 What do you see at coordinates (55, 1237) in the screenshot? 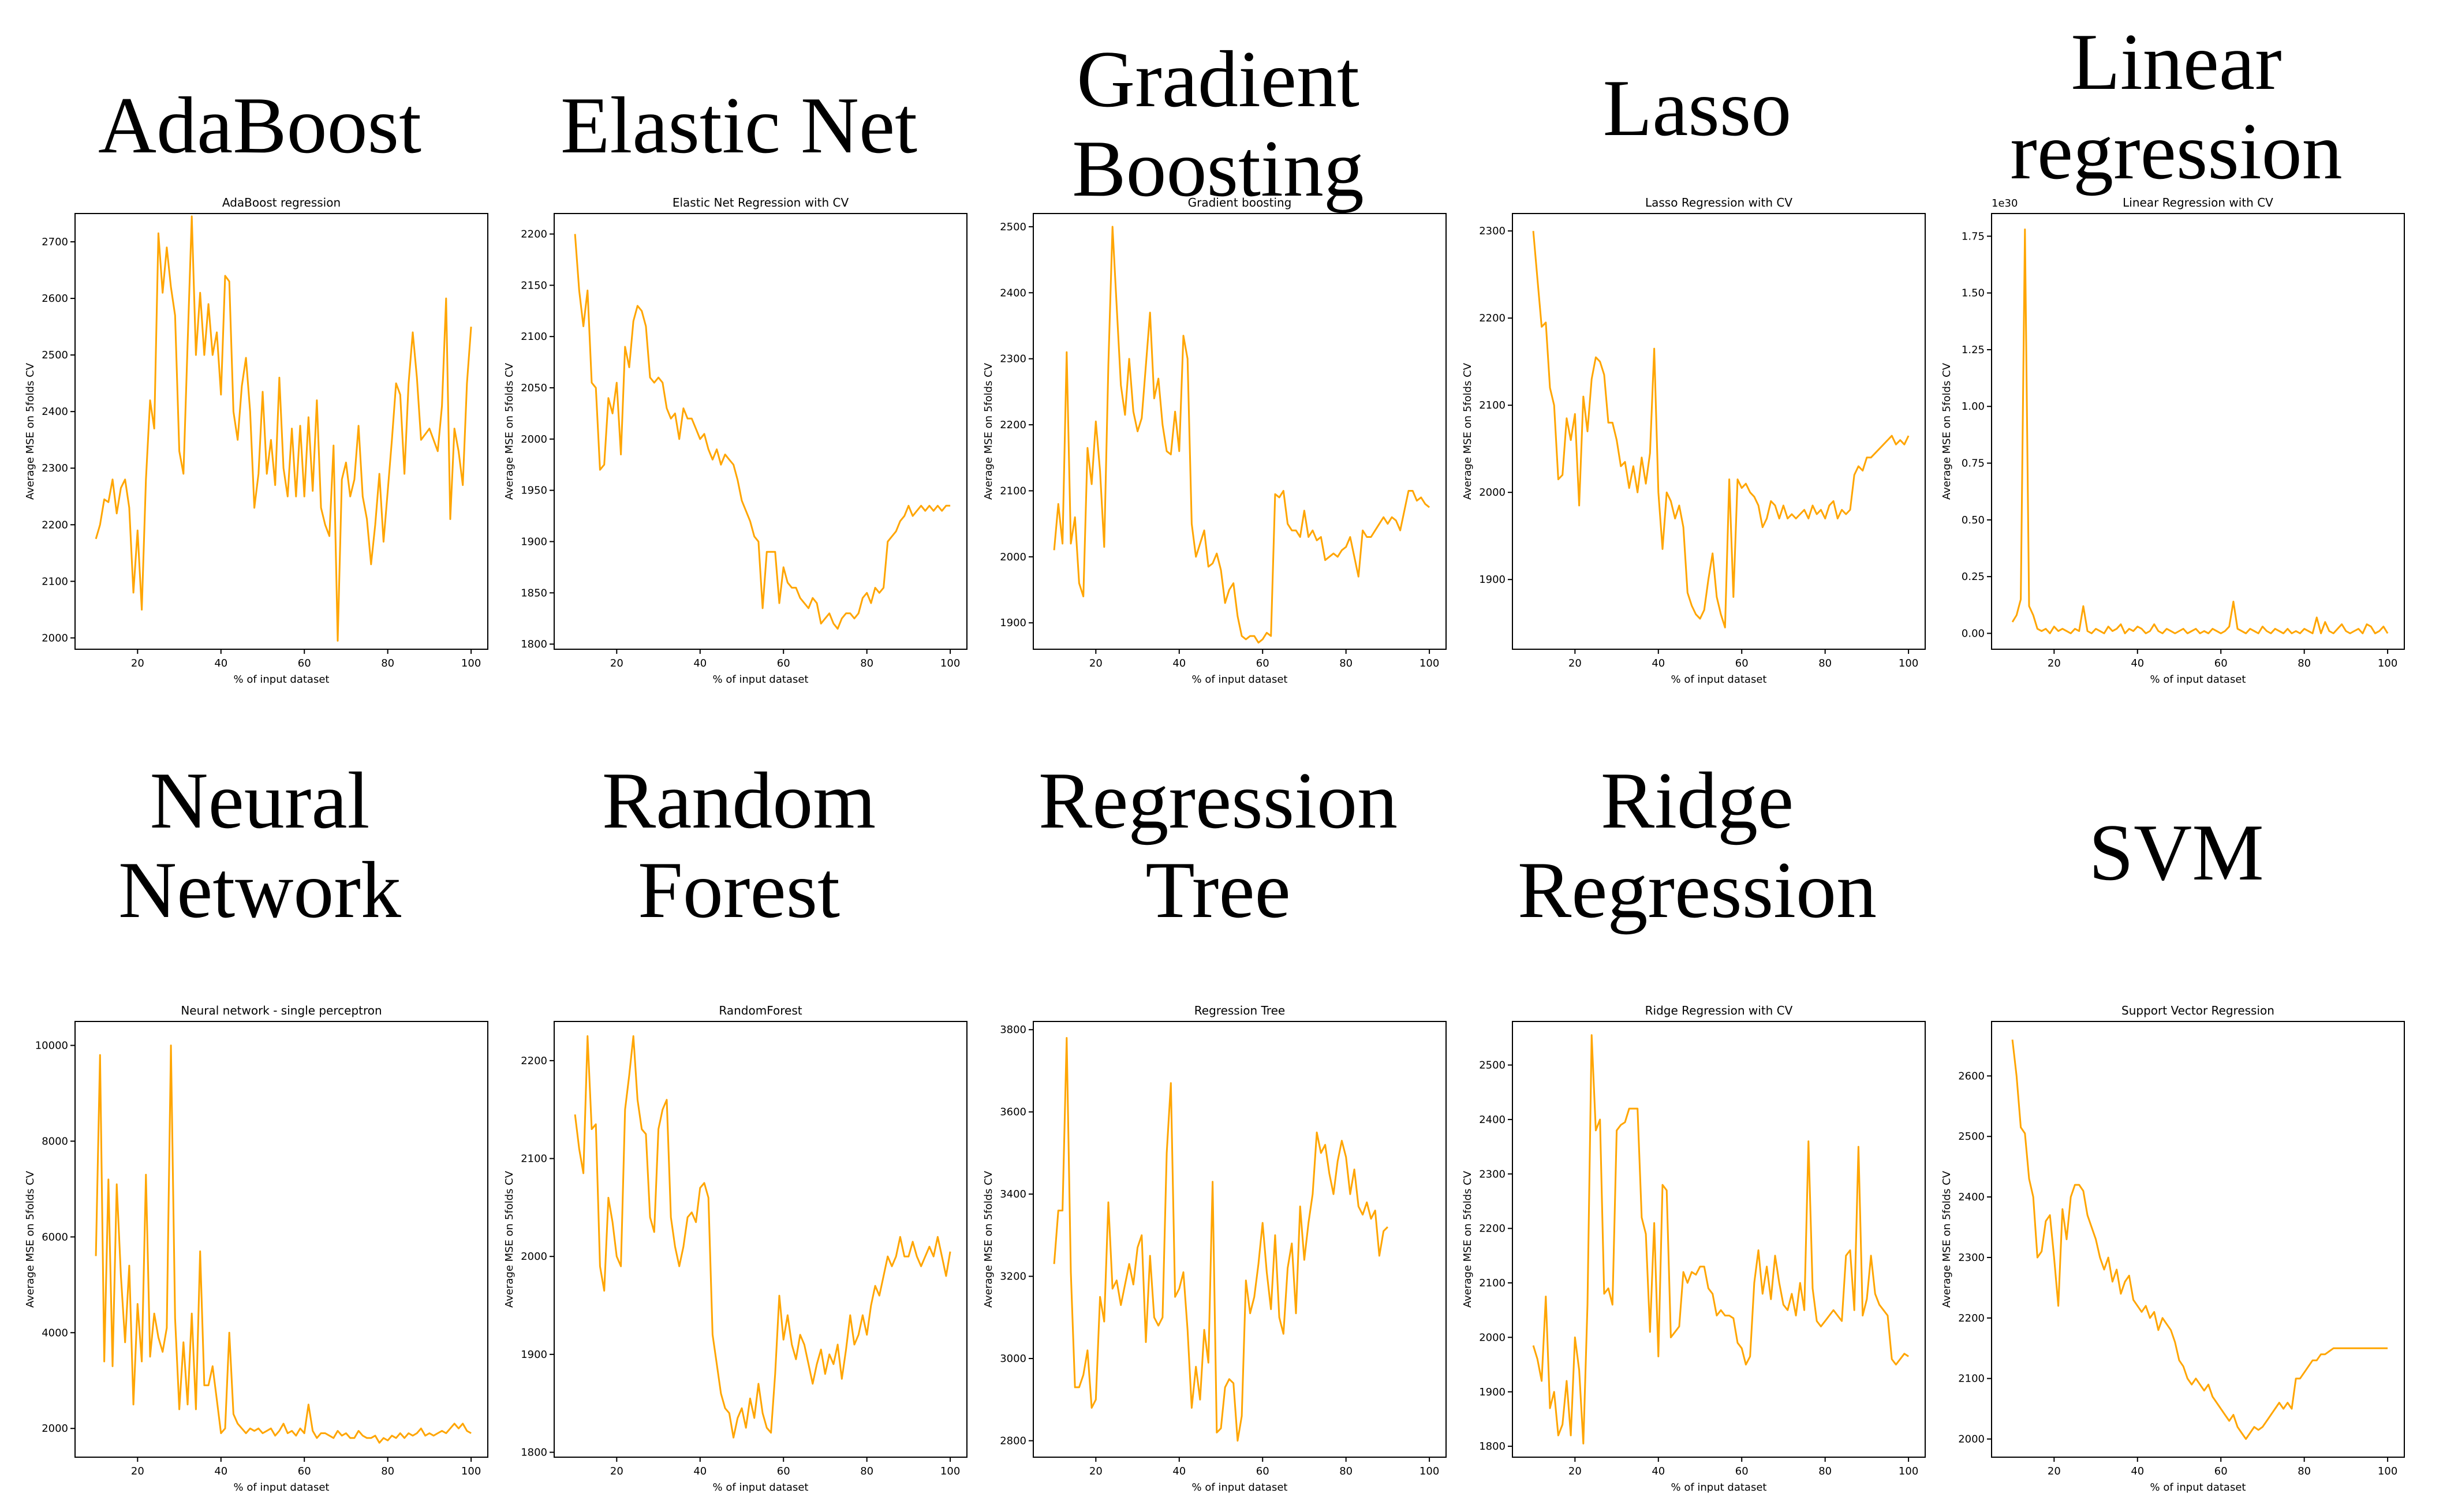
I see `y-tick-label: 6000` at bounding box center [55, 1237].